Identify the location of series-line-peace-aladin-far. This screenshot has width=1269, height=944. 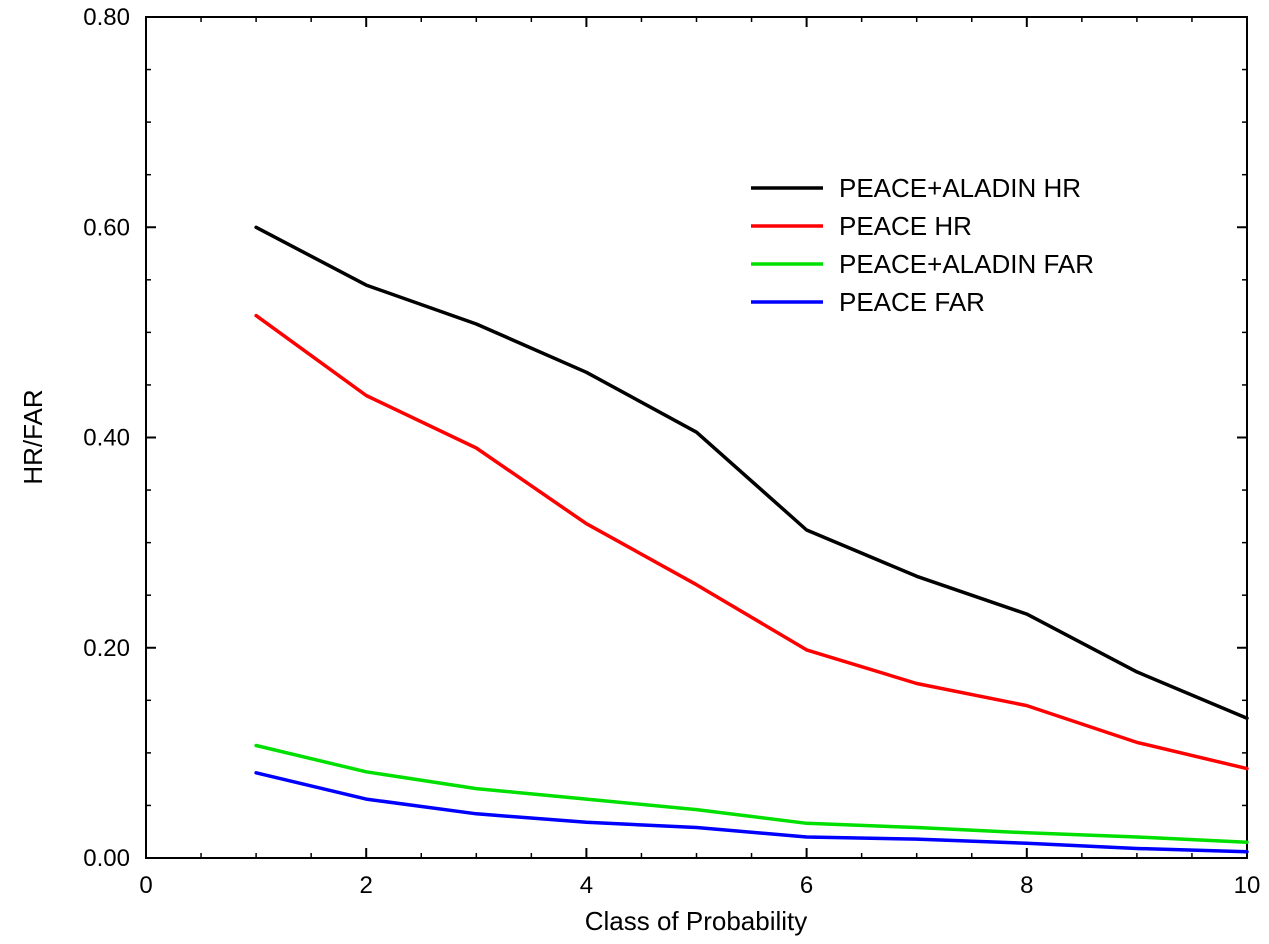
(751, 793).